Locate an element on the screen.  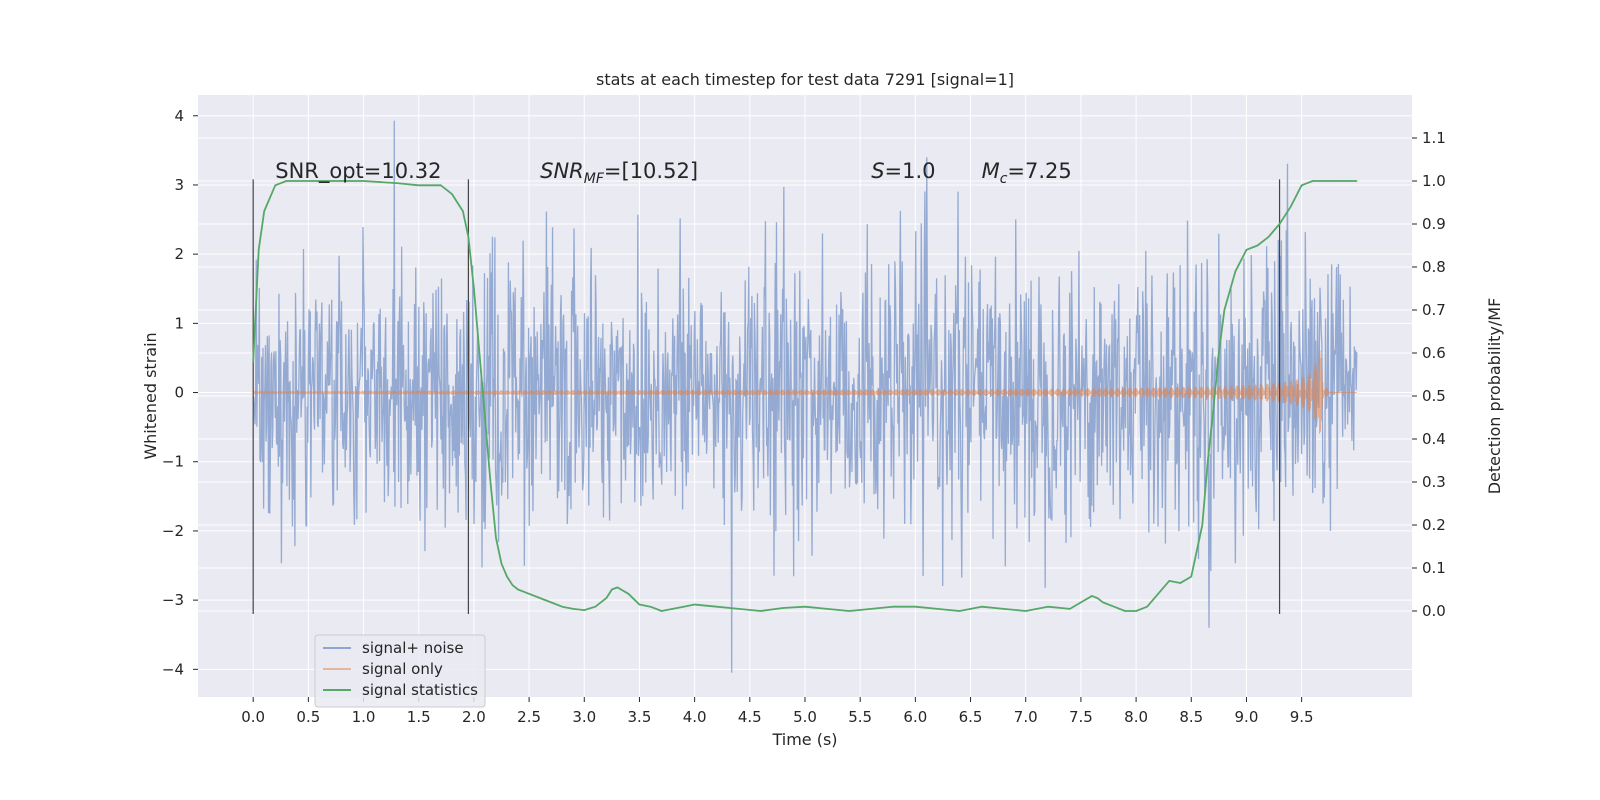
y-tick-label: 4 is located at coordinates (179, 116).